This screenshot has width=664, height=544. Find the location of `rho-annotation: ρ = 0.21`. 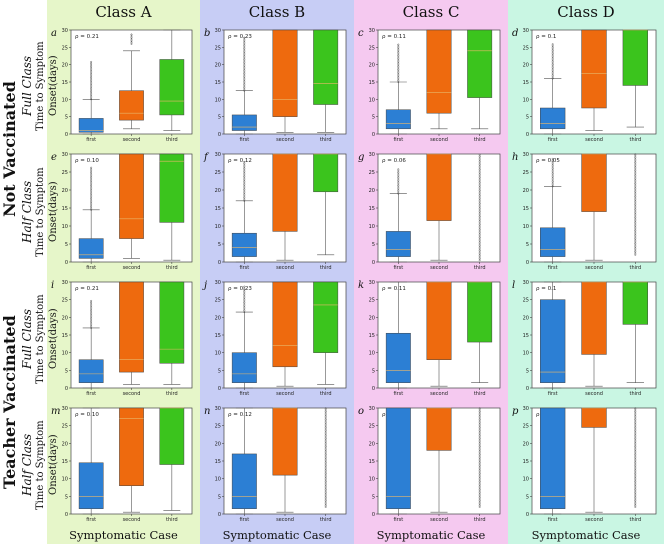

rho-annotation: ρ = 0.21 is located at coordinates (87, 289).